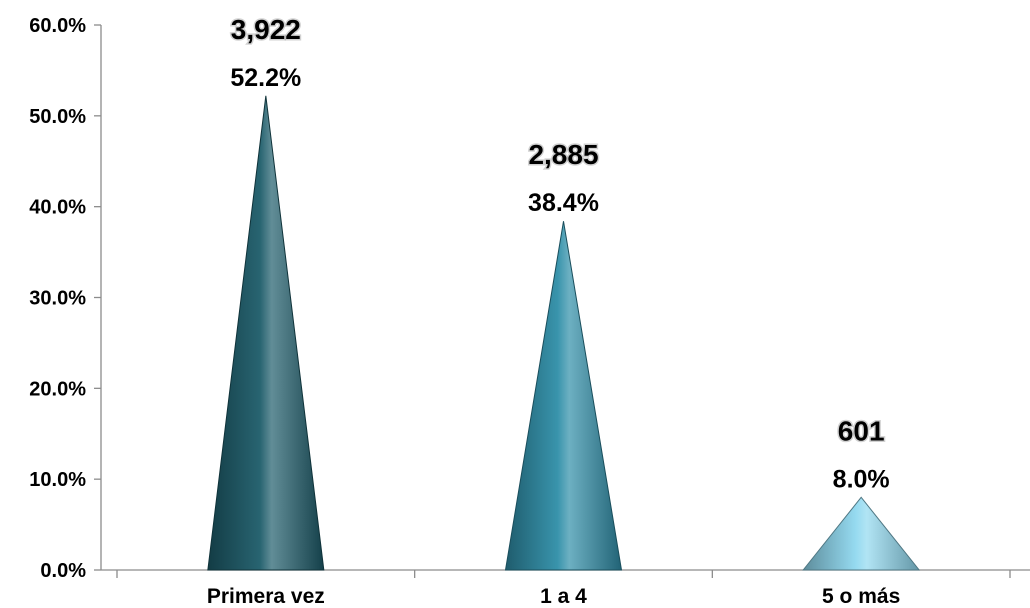 Image resolution: width=1030 pixels, height=608 pixels. I want to click on y-tick-label: 30.0%, so click(57, 299).